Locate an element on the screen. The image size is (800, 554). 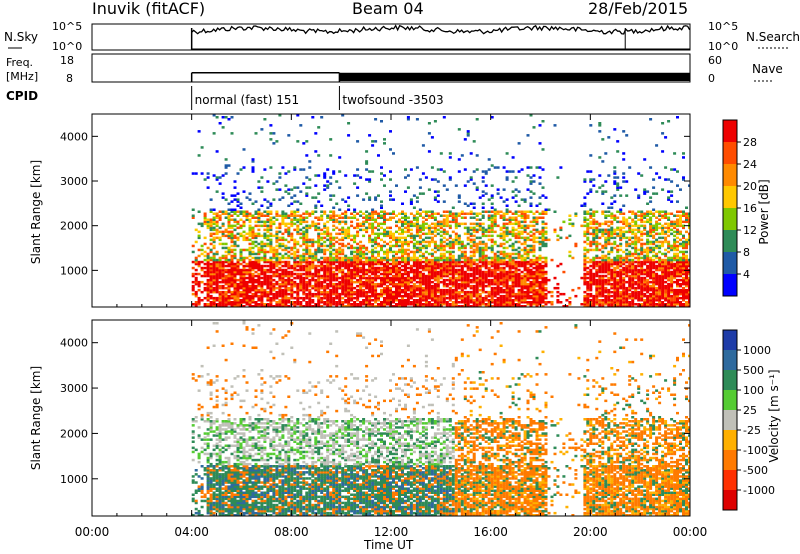
noise-left-tick-bottom: 10^0 is located at coordinates (67, 46).